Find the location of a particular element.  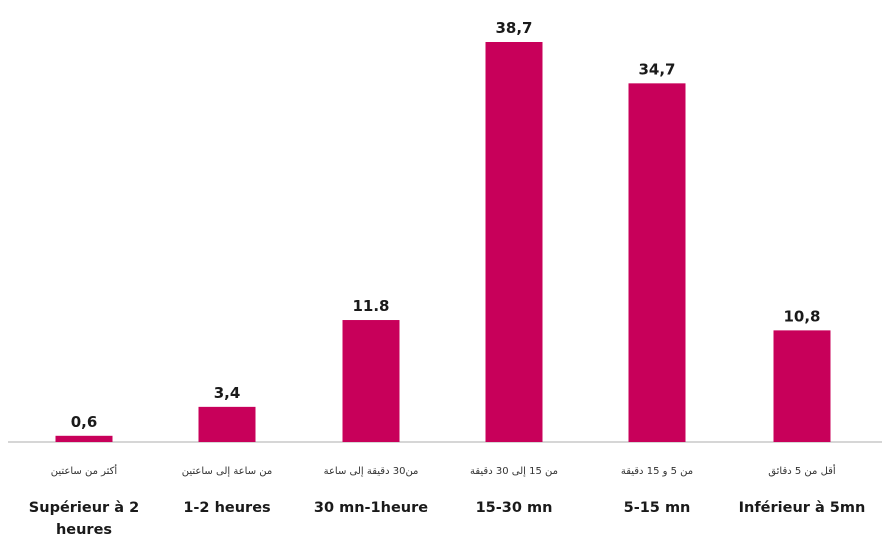

value-label-2: 3,4 is located at coordinates (227, 393).